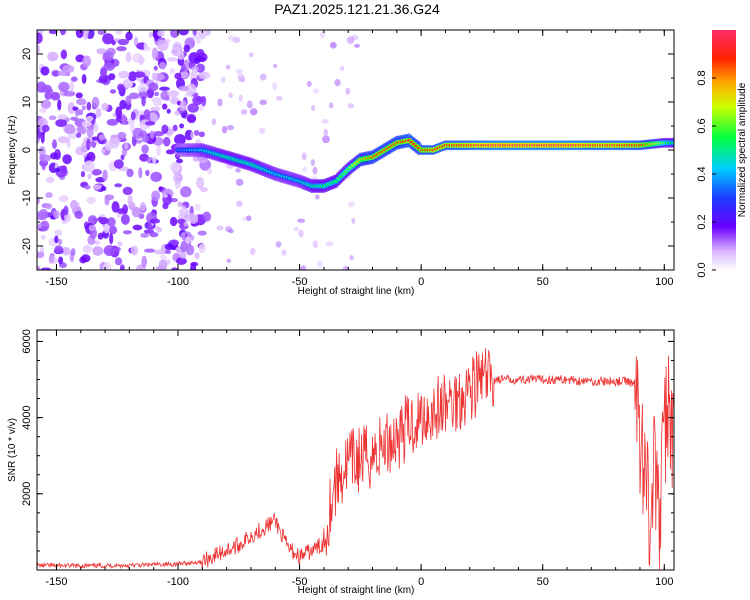 This screenshot has width=750, height=600. I want to click on colorbar-tick-label: 0.2, so click(702, 221).